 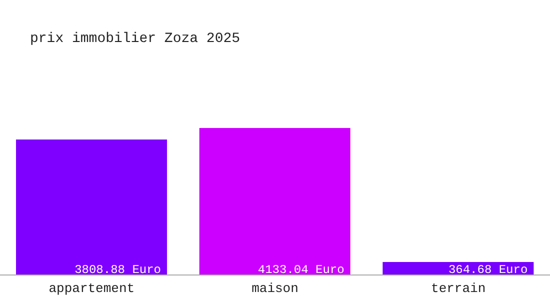 What do you see at coordinates (275, 288) in the screenshot?
I see `x-tick-label: maison` at bounding box center [275, 288].